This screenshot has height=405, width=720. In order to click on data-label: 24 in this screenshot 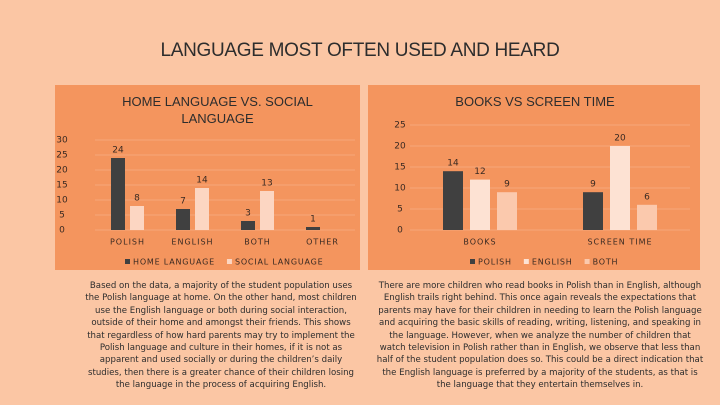, I will do `click(118, 151)`.